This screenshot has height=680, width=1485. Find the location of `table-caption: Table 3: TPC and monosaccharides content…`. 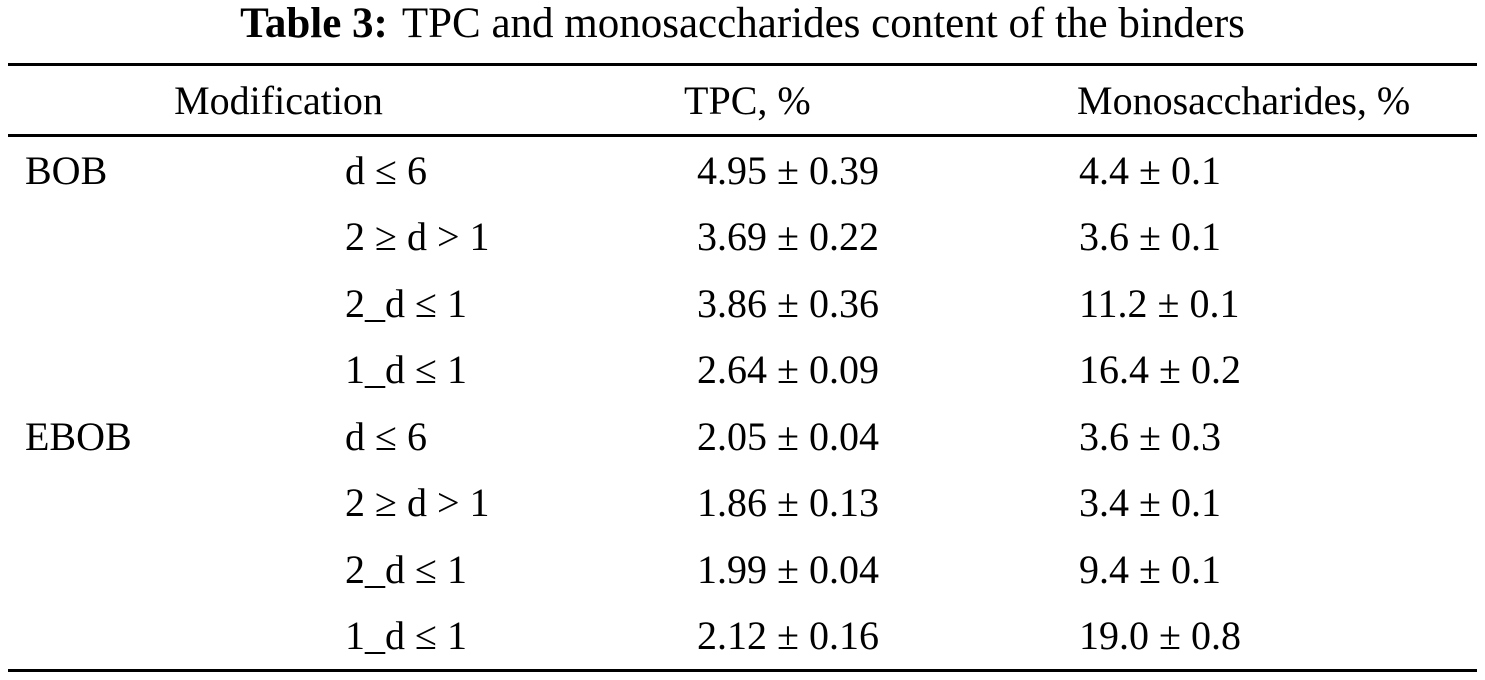

table-caption: Table 3: TPC and monosaccharides content… is located at coordinates (742, 31).